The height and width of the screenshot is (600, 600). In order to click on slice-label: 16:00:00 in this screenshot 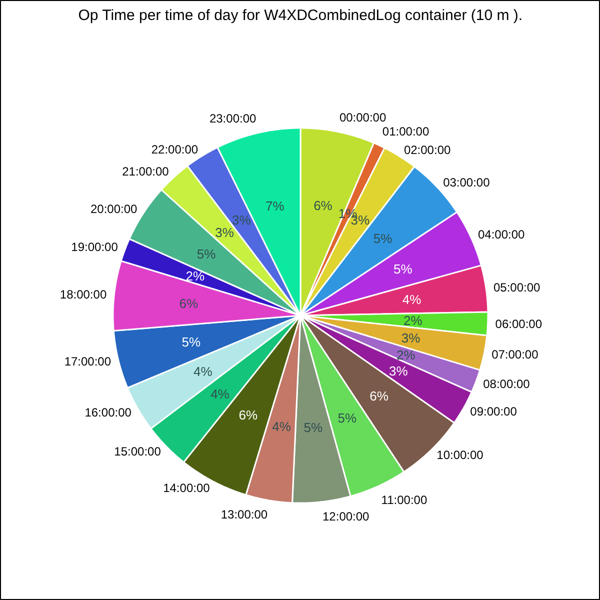, I will do `click(108, 413)`.